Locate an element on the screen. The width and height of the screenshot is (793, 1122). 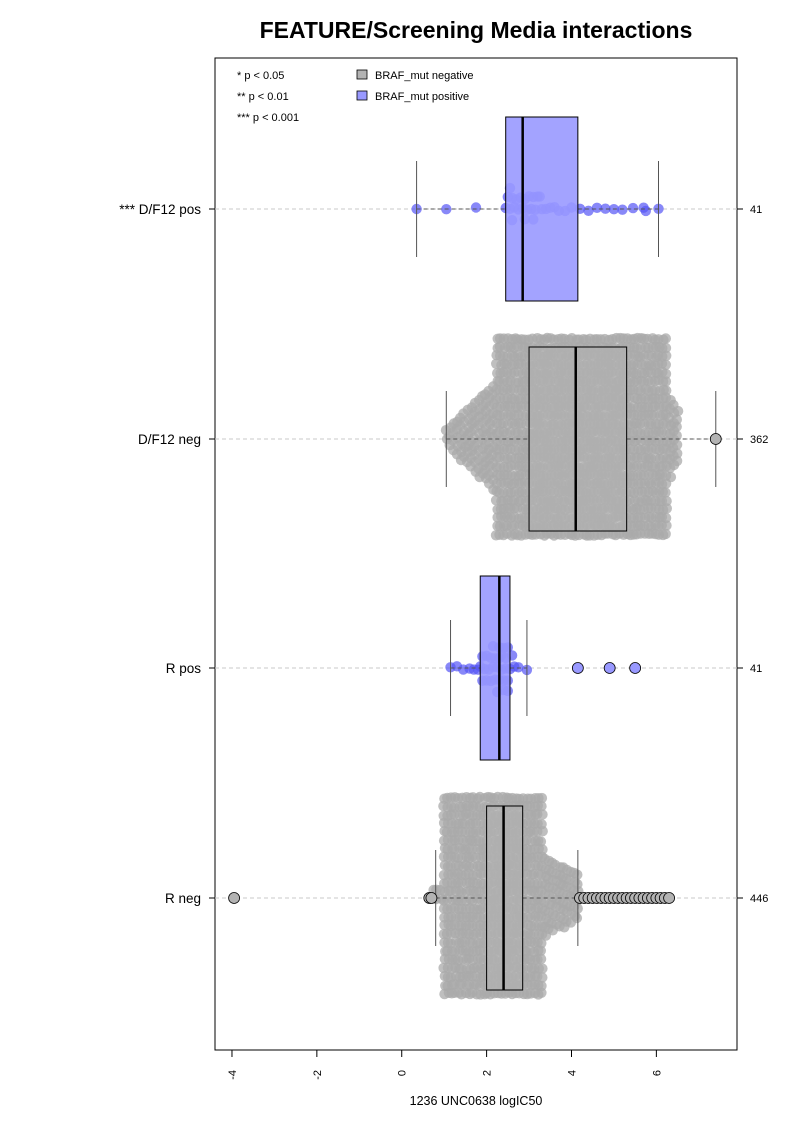
legend-label: BRAF_mut negative is located at coordinates (424, 76).